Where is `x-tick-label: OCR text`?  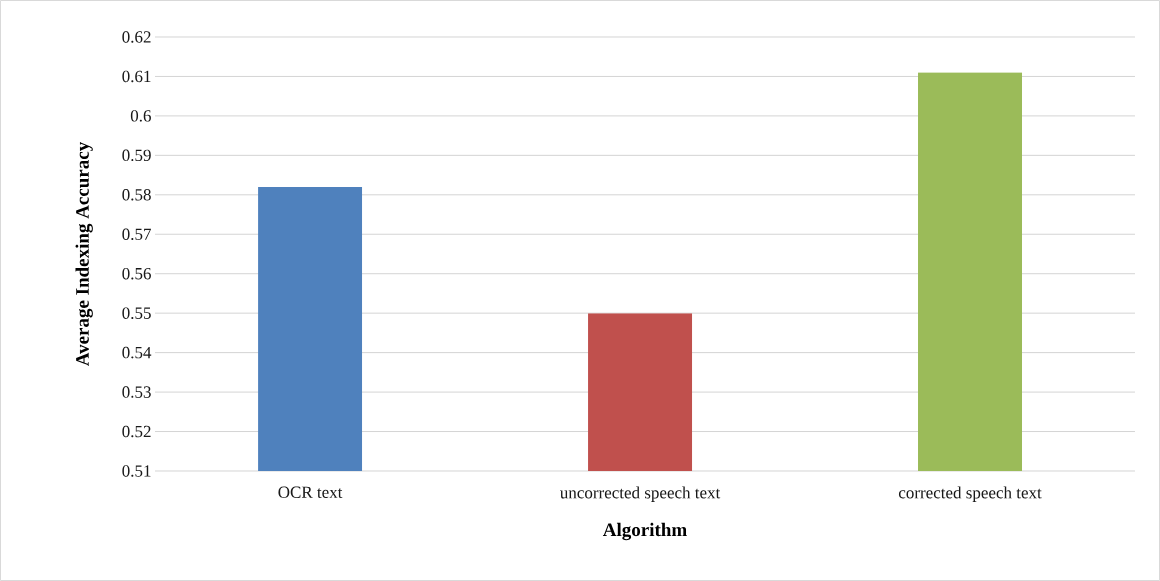 x-tick-label: OCR text is located at coordinates (310, 492).